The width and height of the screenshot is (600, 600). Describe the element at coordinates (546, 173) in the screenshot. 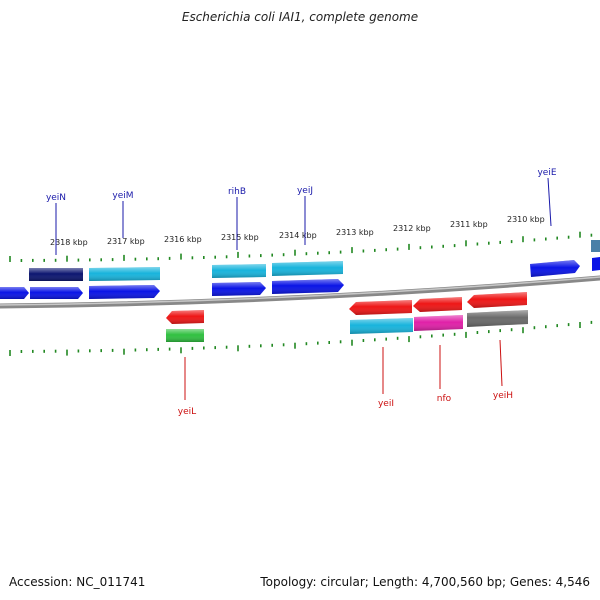

I see `gene-label-yeiE: yeiE` at that location.